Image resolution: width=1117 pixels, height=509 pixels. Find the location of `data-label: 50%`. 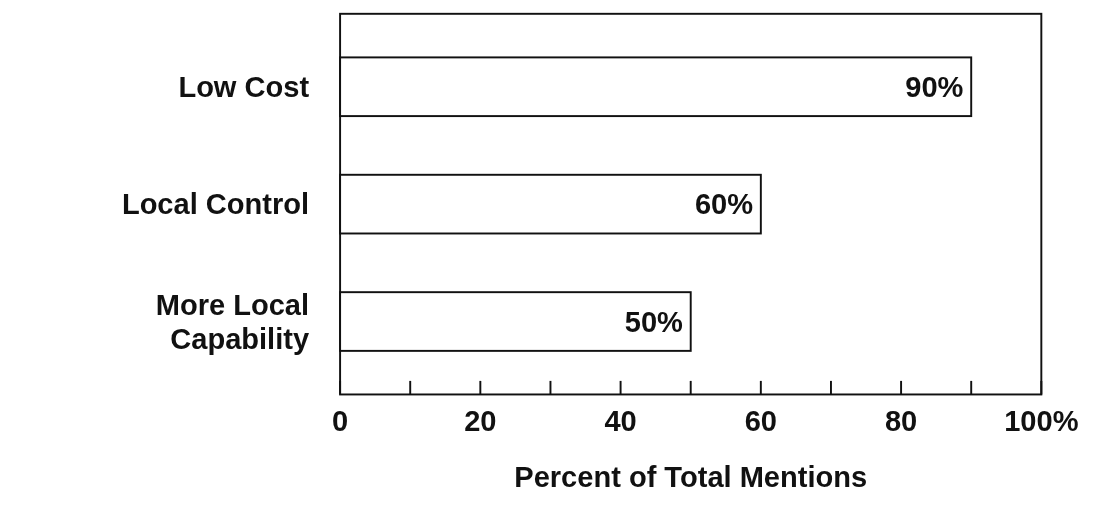

data-label: 50% is located at coordinates (654, 321).